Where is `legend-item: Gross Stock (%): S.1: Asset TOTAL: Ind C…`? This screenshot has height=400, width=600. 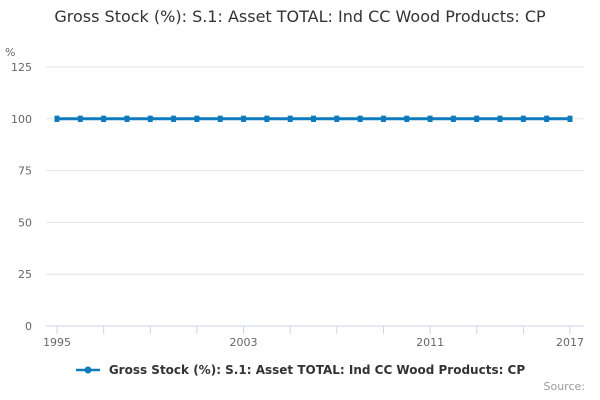 legend-item: Gross Stock (%): S.1: Asset TOTAL: Ind C… is located at coordinates (300, 370).